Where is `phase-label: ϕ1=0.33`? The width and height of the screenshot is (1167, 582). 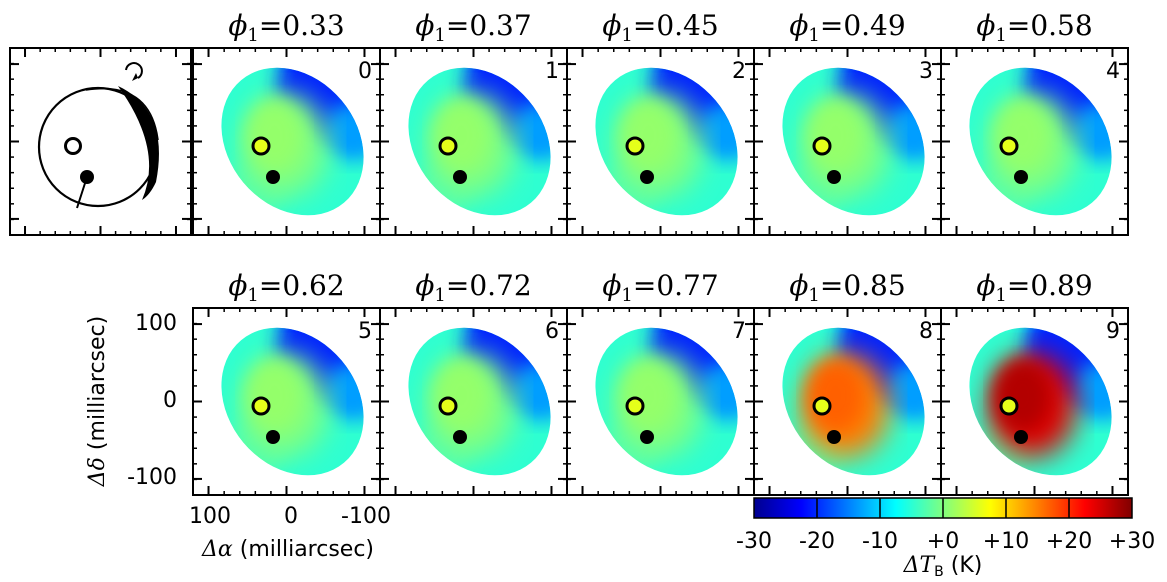 phase-label: ϕ1=0.33 is located at coordinates (286, 27).